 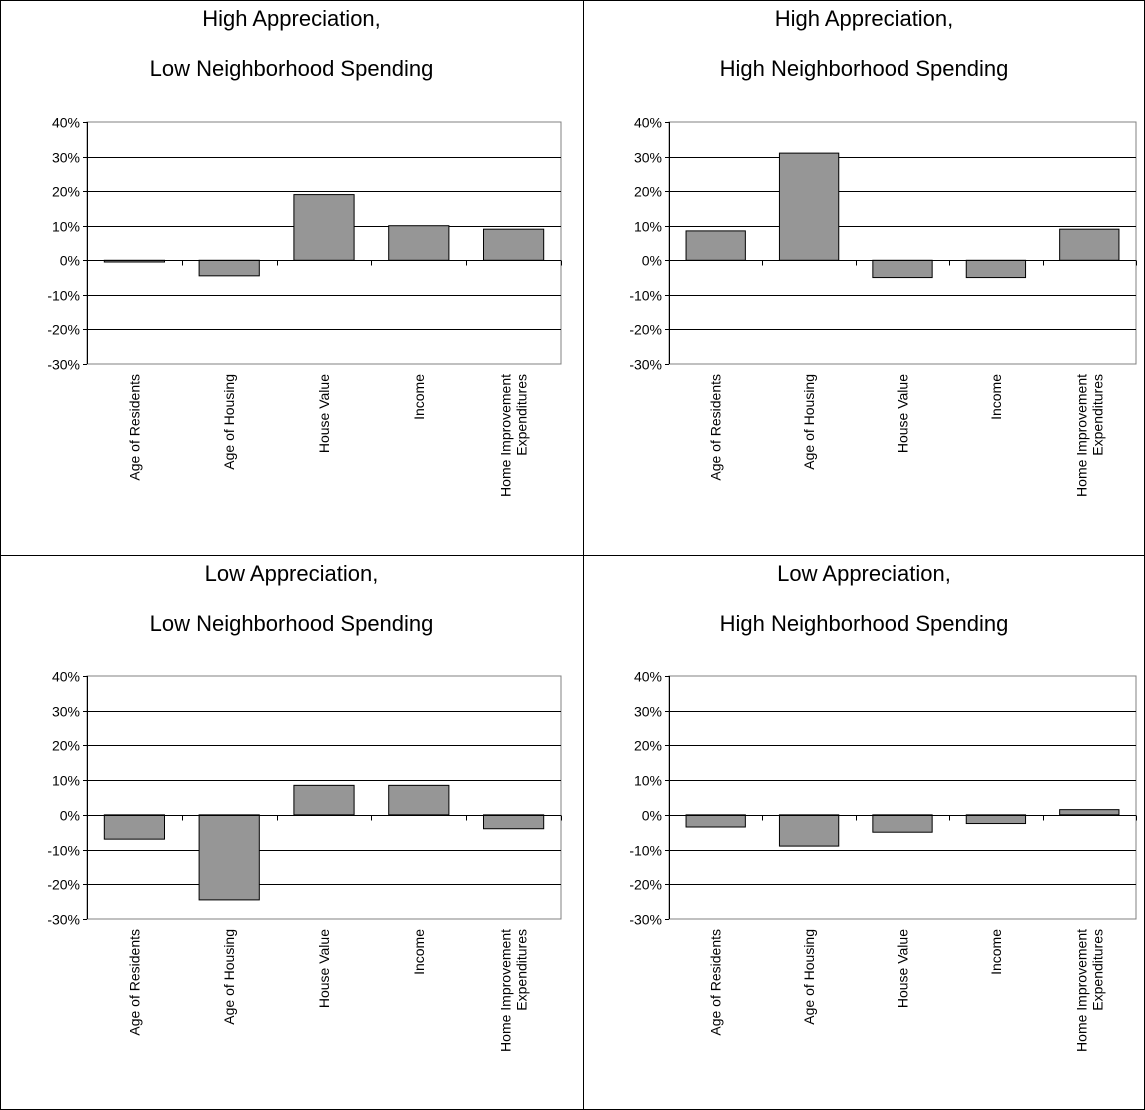 I want to click on frame-horizontal-divider, so click(x=572, y=555).